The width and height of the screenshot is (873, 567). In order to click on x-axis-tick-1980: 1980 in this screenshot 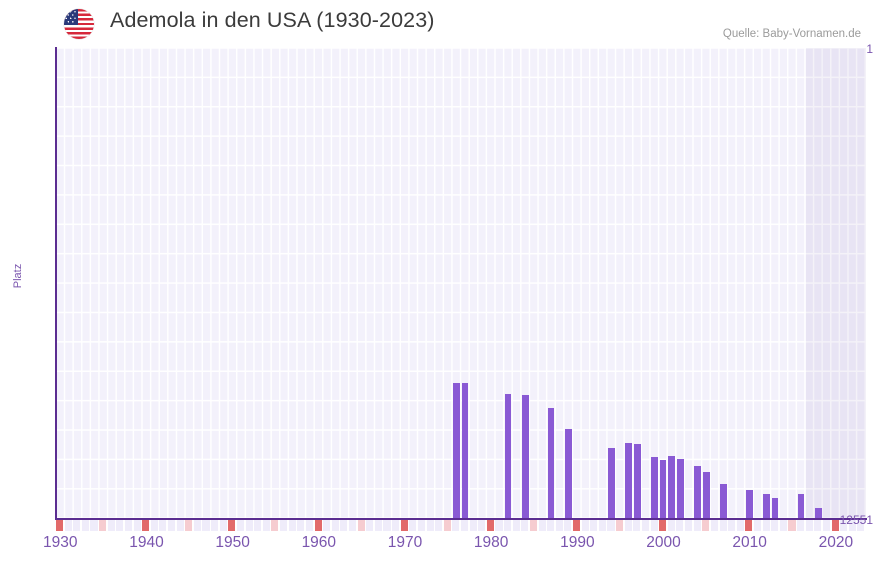, I will do `click(491, 542)`.